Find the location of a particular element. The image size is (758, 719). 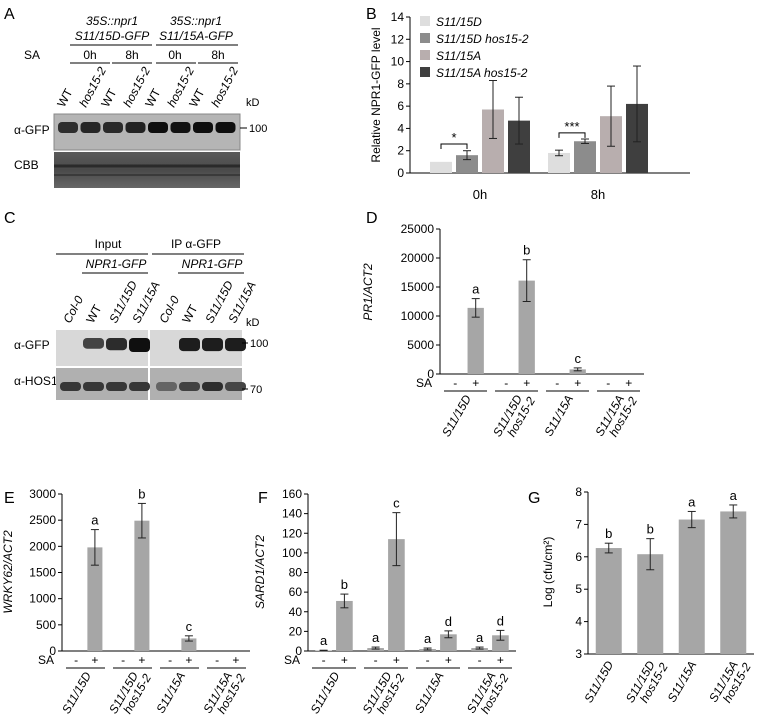

significance-letter: c is located at coordinates (396, 503).